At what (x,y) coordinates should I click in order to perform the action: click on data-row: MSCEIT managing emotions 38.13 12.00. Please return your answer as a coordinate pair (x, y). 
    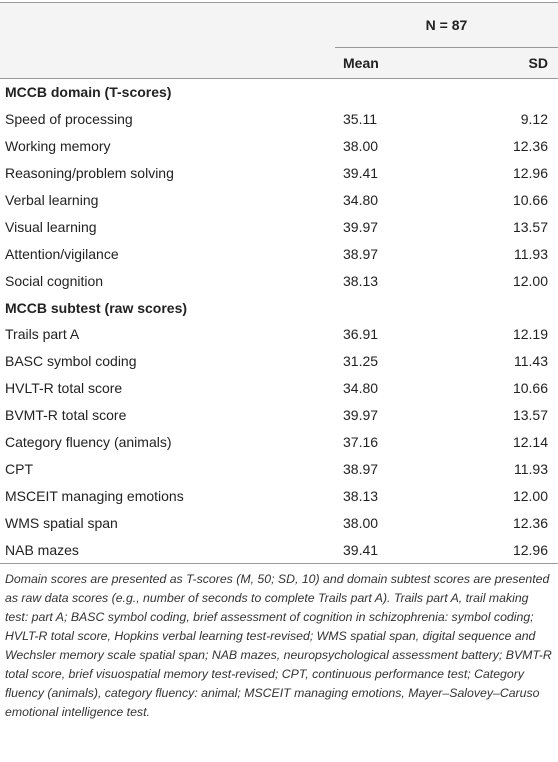
    Looking at the image, I should click on (279, 495).